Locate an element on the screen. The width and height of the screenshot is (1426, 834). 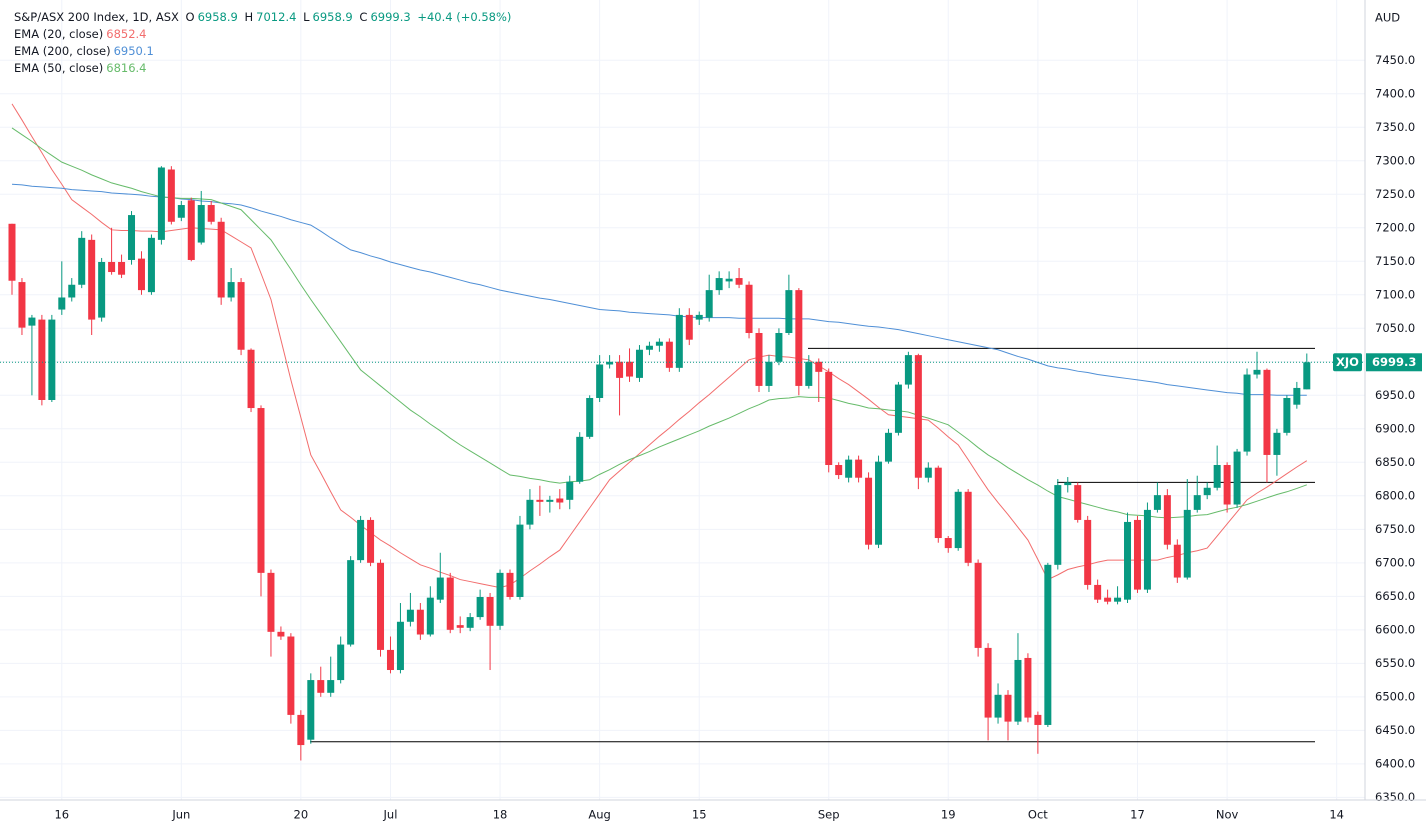
title: S&P/ASX 200 Index, 1D, ASX is located at coordinates (96, 17).